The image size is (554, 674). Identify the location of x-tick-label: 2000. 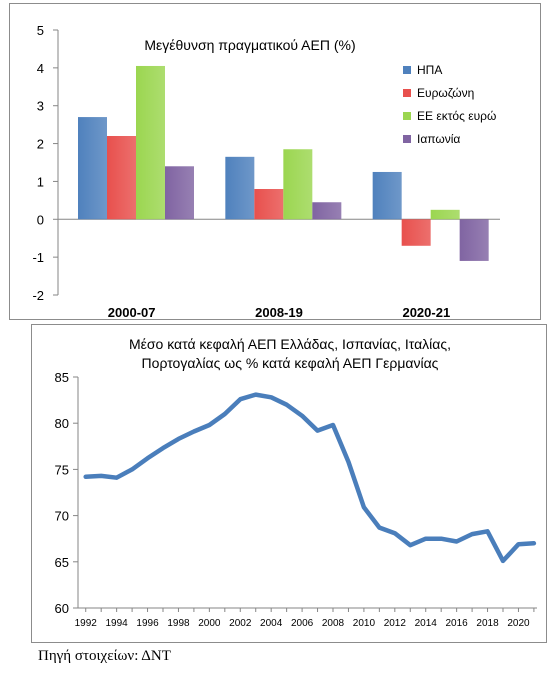
(209, 623).